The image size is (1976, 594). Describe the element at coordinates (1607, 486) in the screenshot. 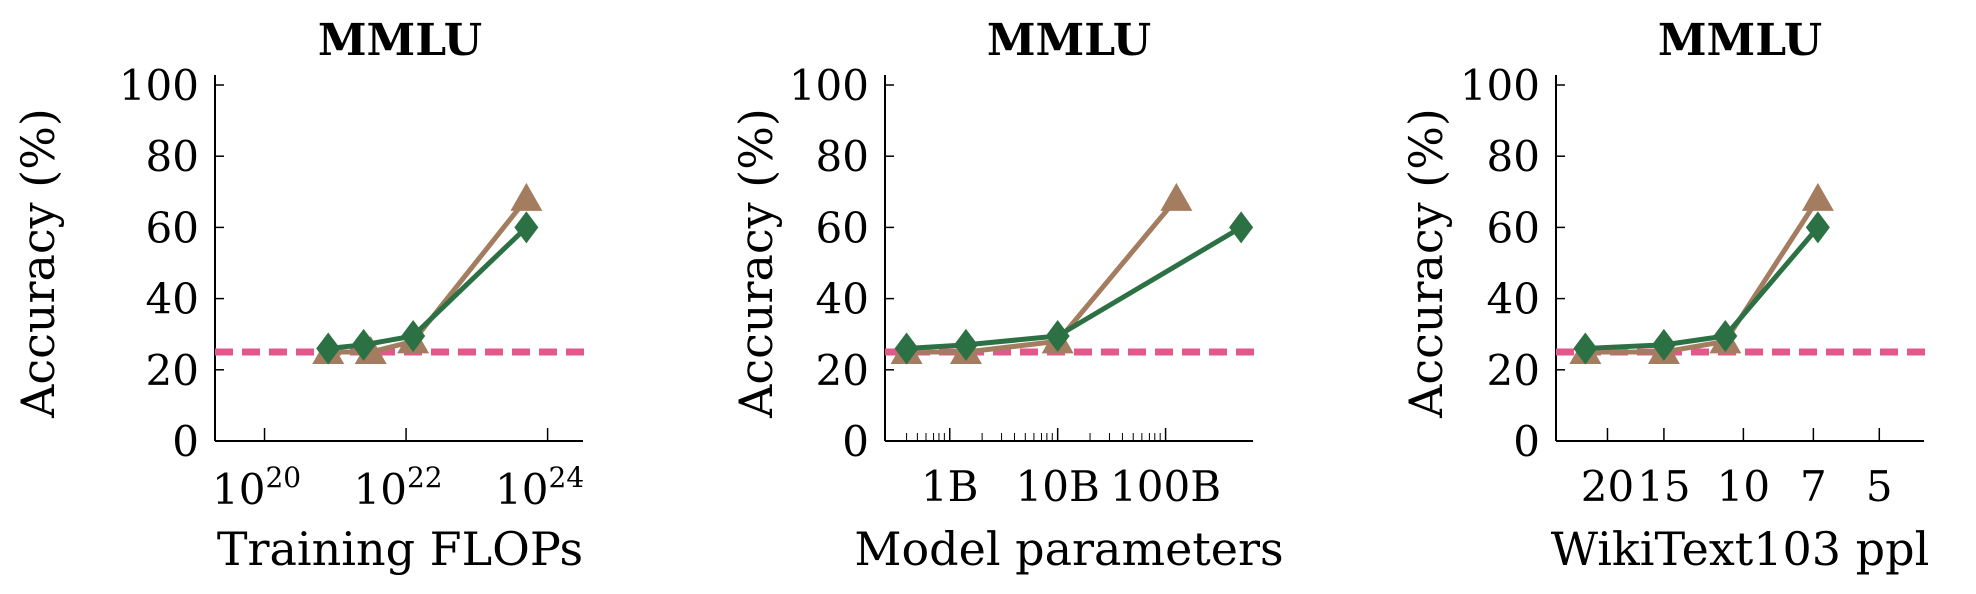

I see `x-tick-label: 20` at that location.